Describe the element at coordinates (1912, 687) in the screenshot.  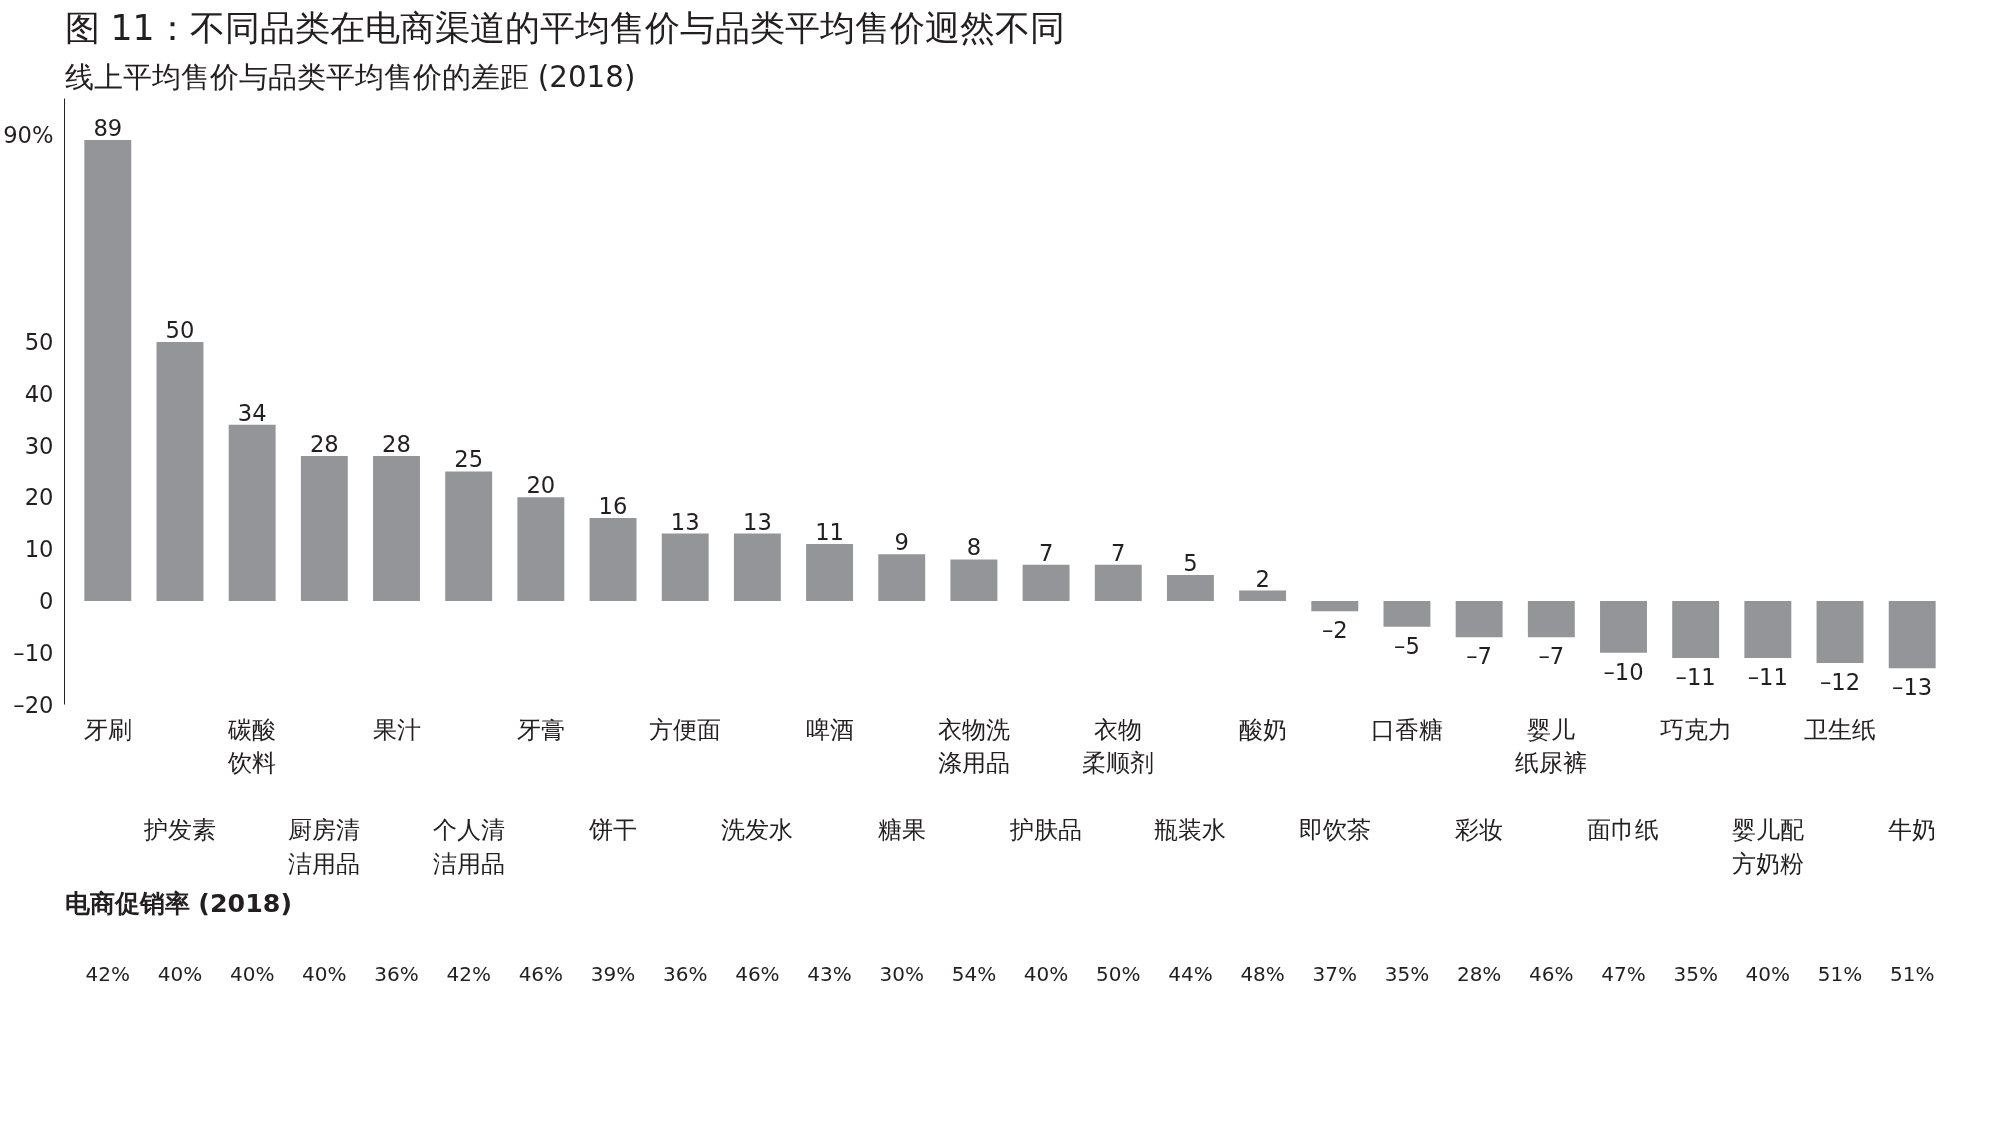
I see `data-label: –13` at that location.